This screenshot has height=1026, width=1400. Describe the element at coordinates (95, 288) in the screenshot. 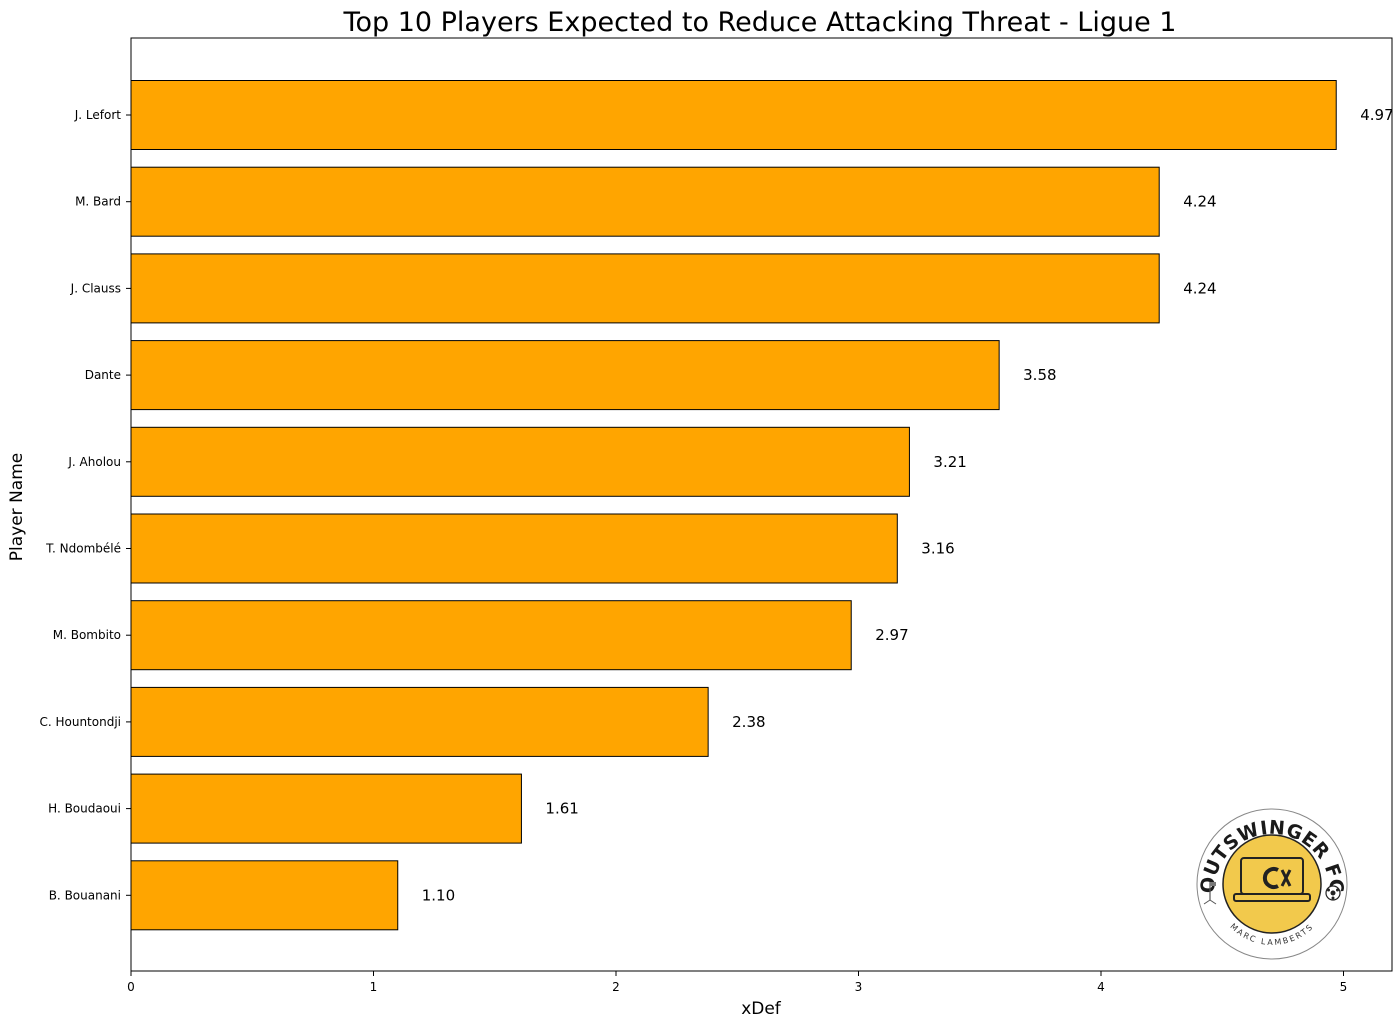

I see `y-tick-label: J. Clauss` at that location.